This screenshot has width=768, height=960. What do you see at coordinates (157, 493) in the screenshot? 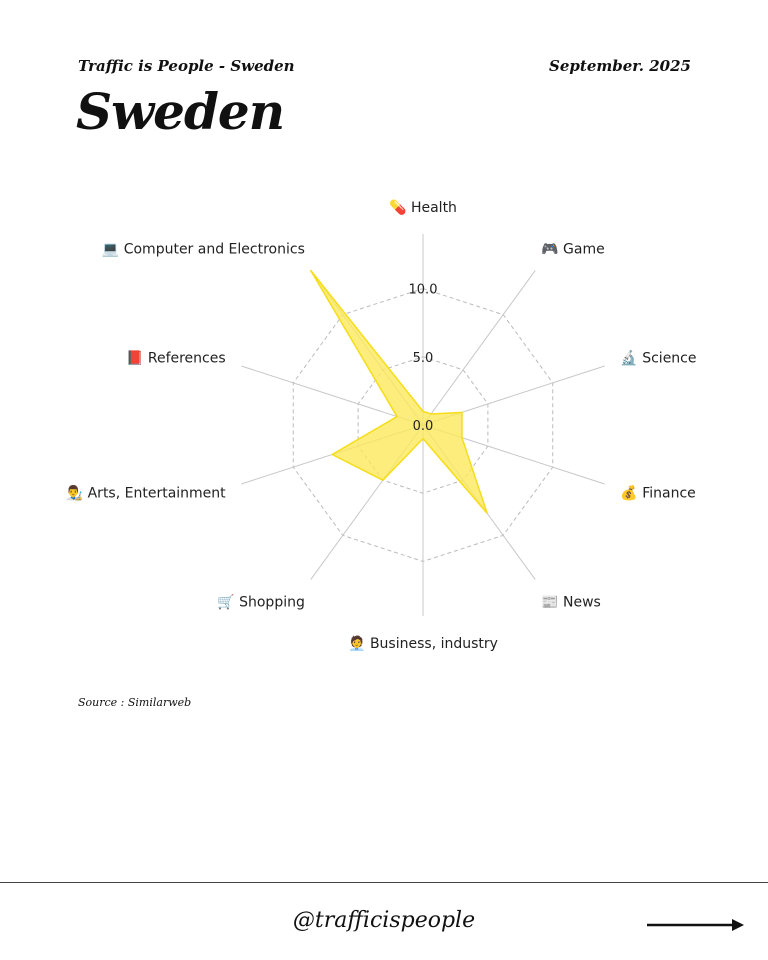
I see `category-label: Arts, Entertainment` at bounding box center [157, 493].